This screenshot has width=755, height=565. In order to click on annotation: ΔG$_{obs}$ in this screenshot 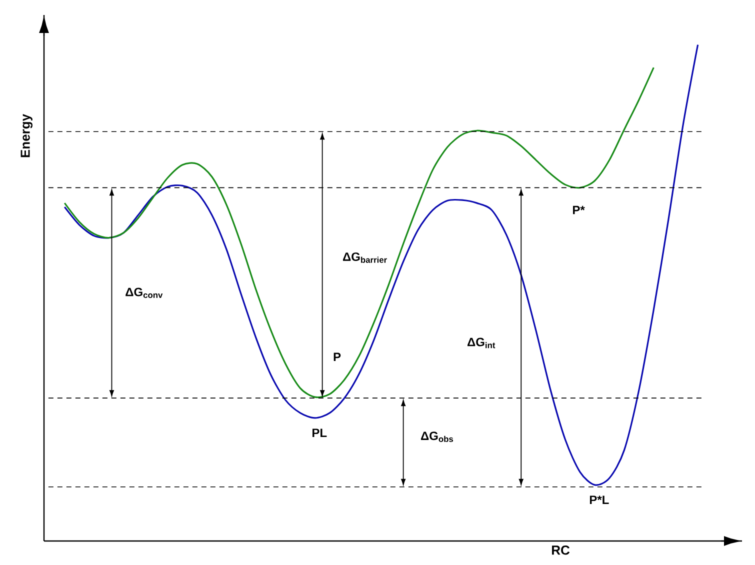, I will do `click(437, 437)`.